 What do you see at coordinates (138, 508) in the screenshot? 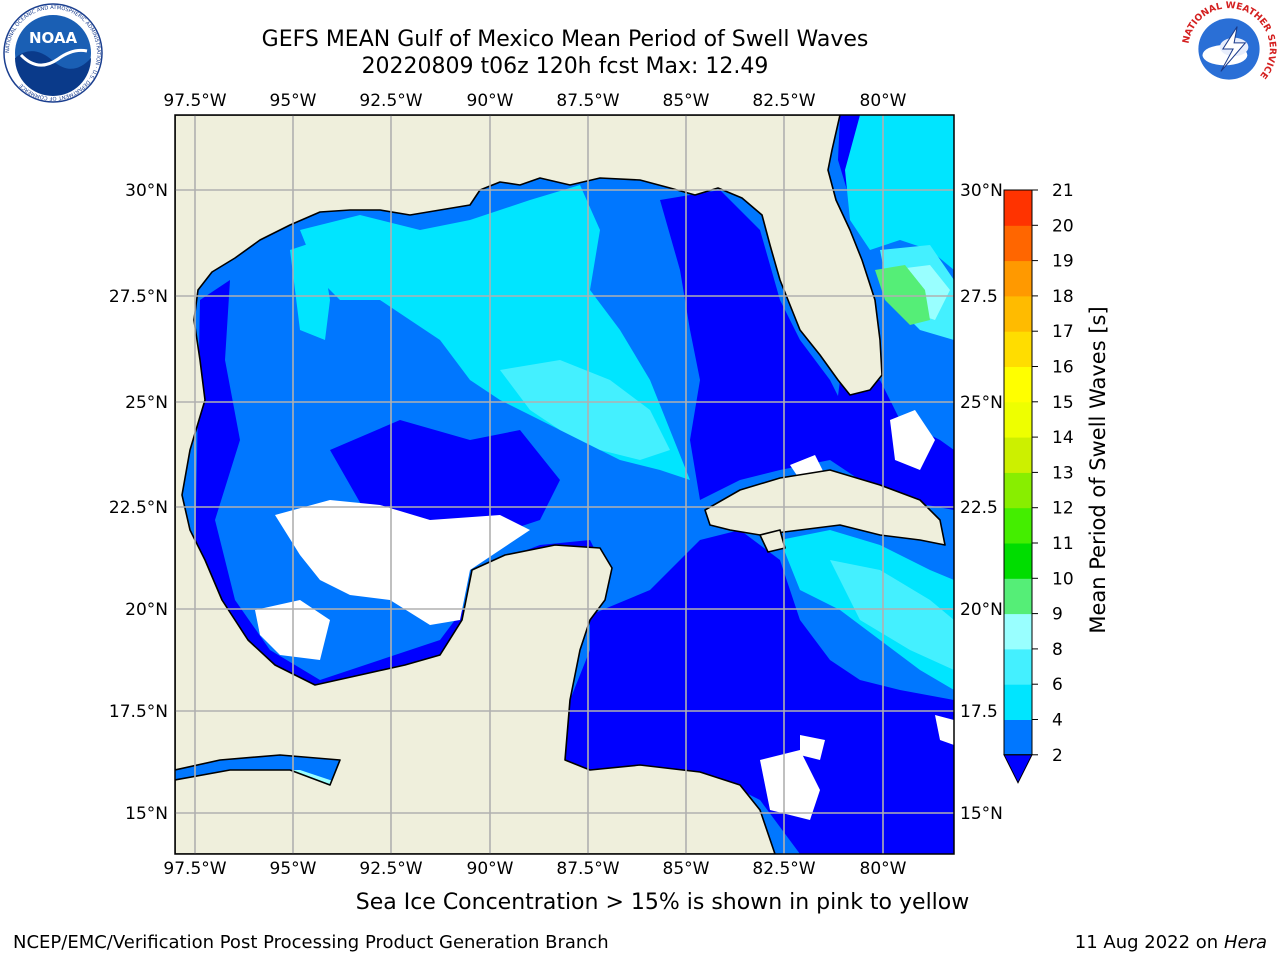
I see `lat-tick-left: 22.5°N` at bounding box center [138, 508].